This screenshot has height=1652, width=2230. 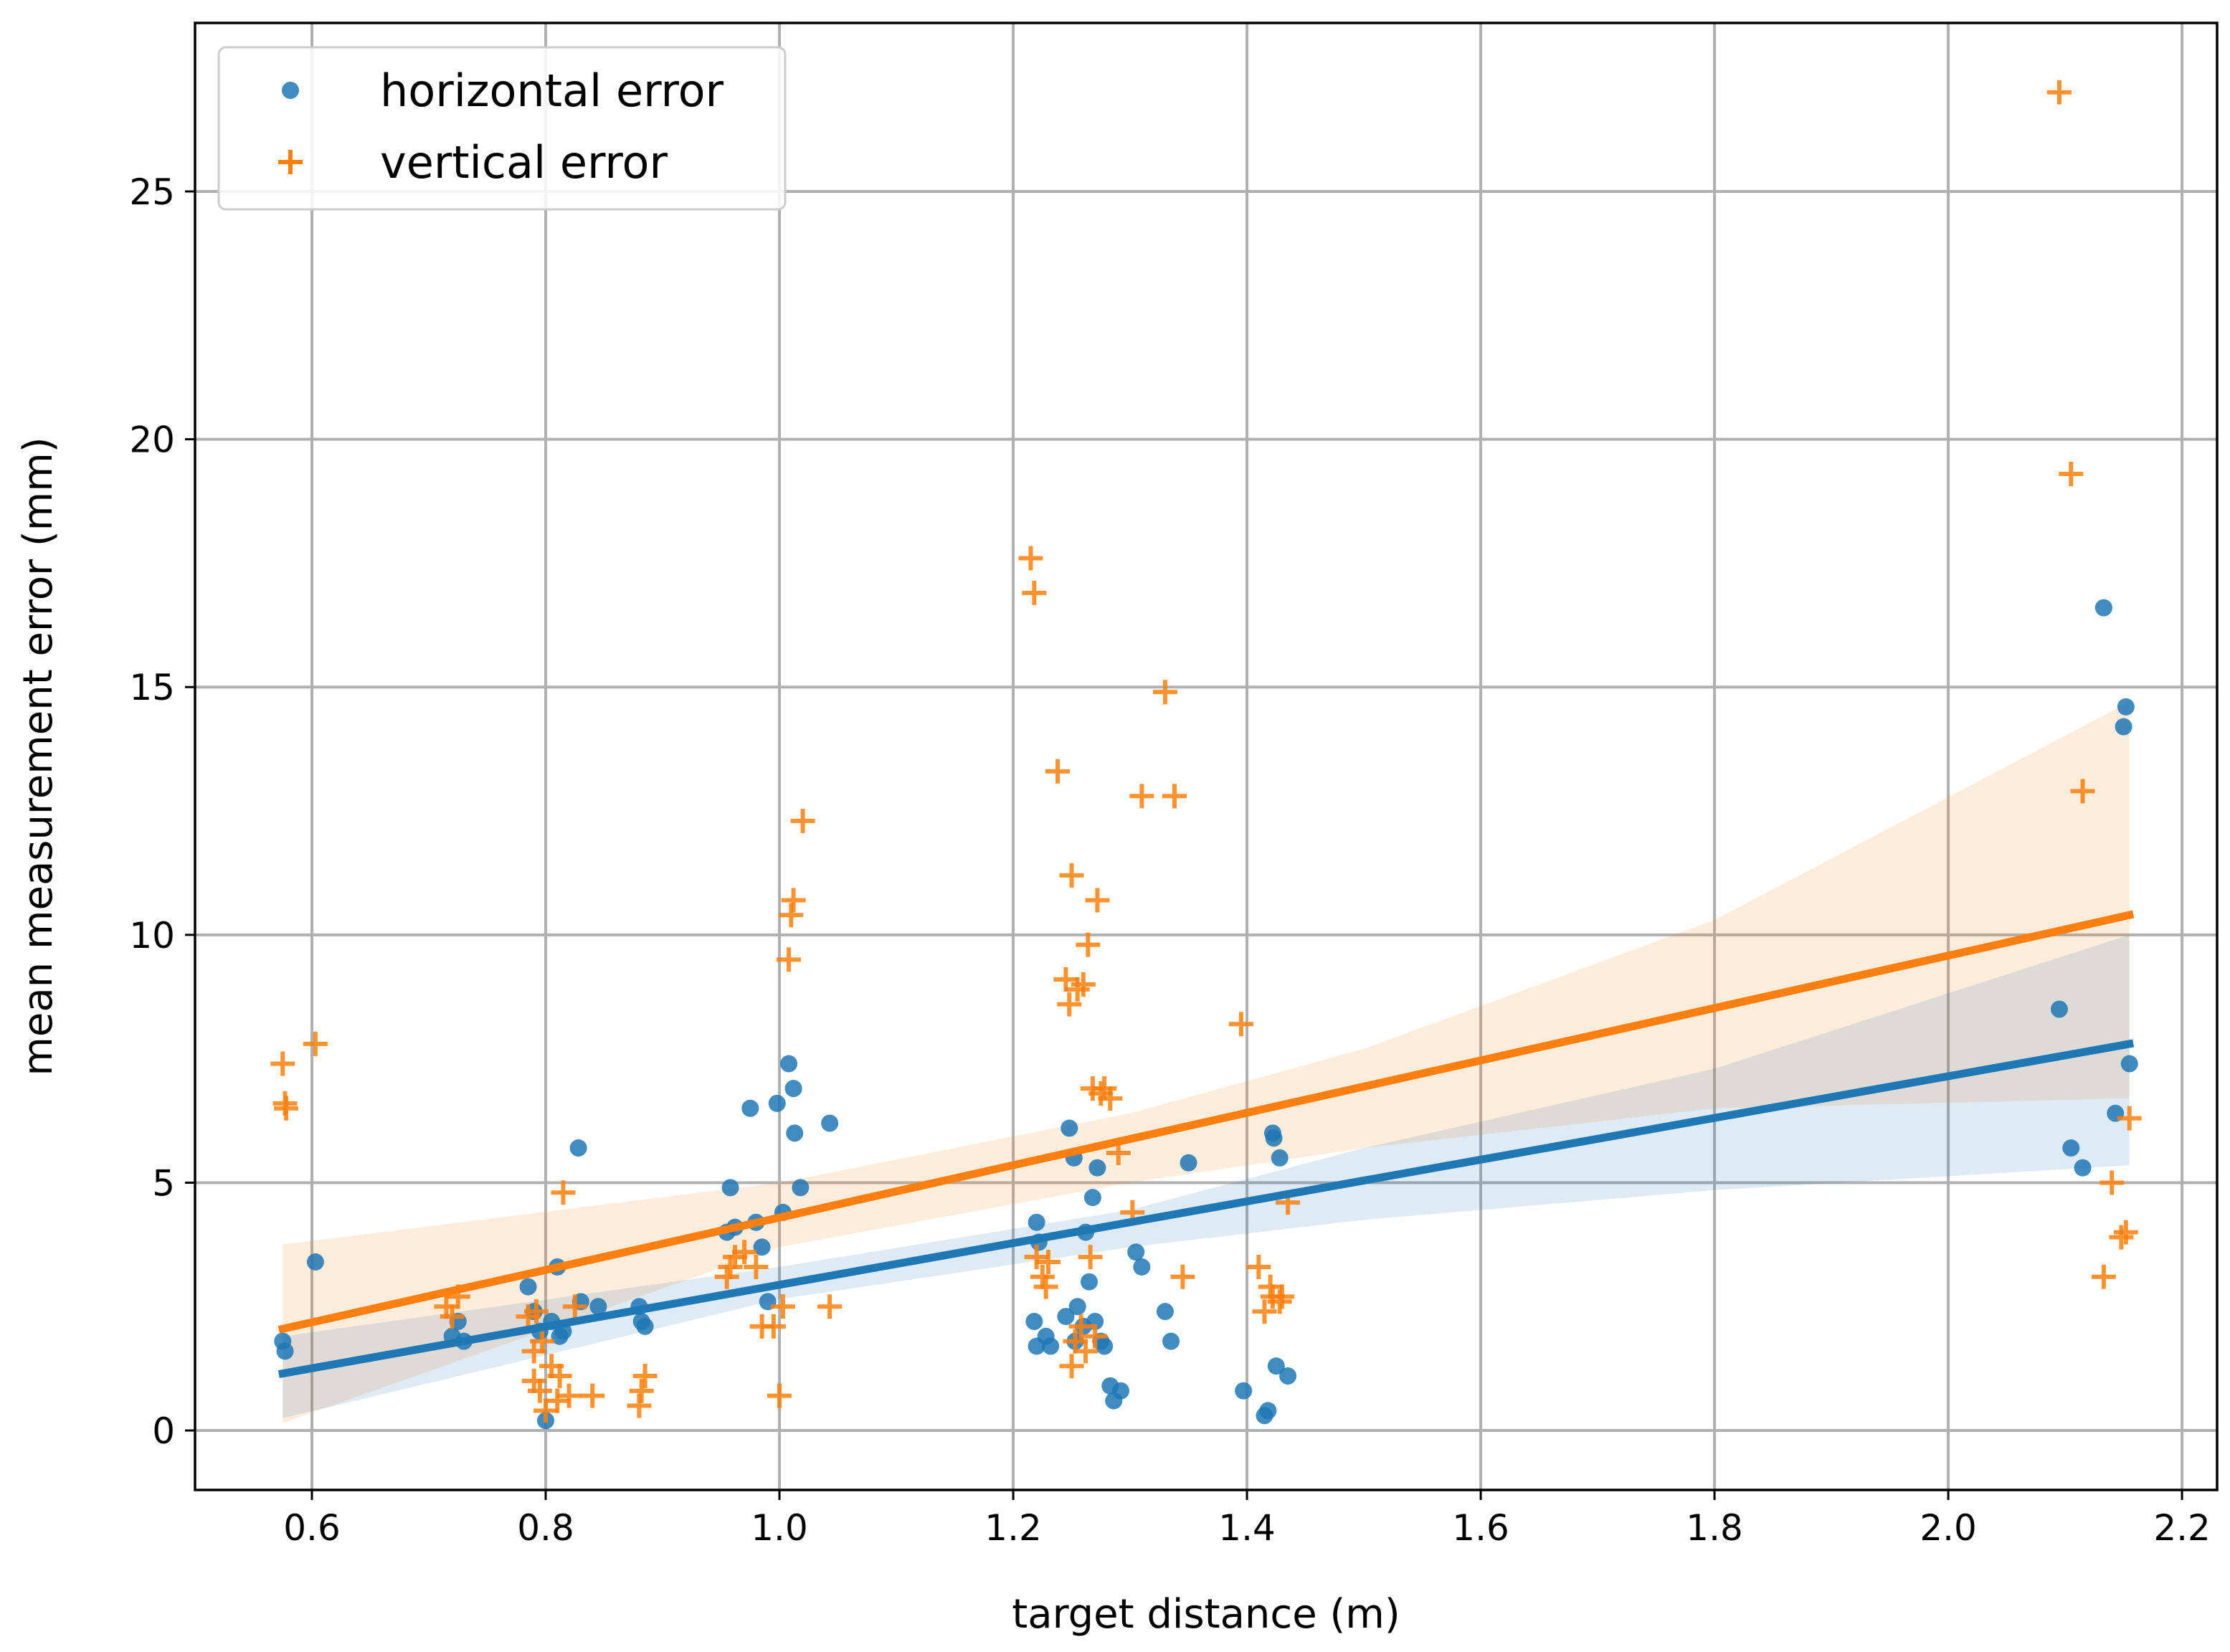 I want to click on legend: horizontal error vertical error, so click(x=502, y=128).